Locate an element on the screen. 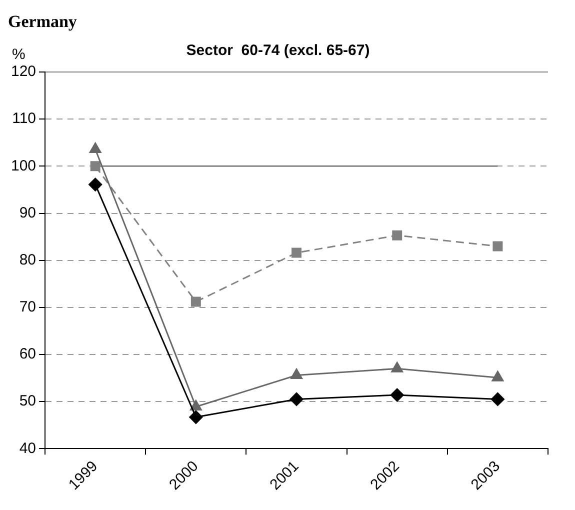 Image resolution: width=575 pixels, height=510 pixels. y-tick-label: 60 is located at coordinates (27, 354).